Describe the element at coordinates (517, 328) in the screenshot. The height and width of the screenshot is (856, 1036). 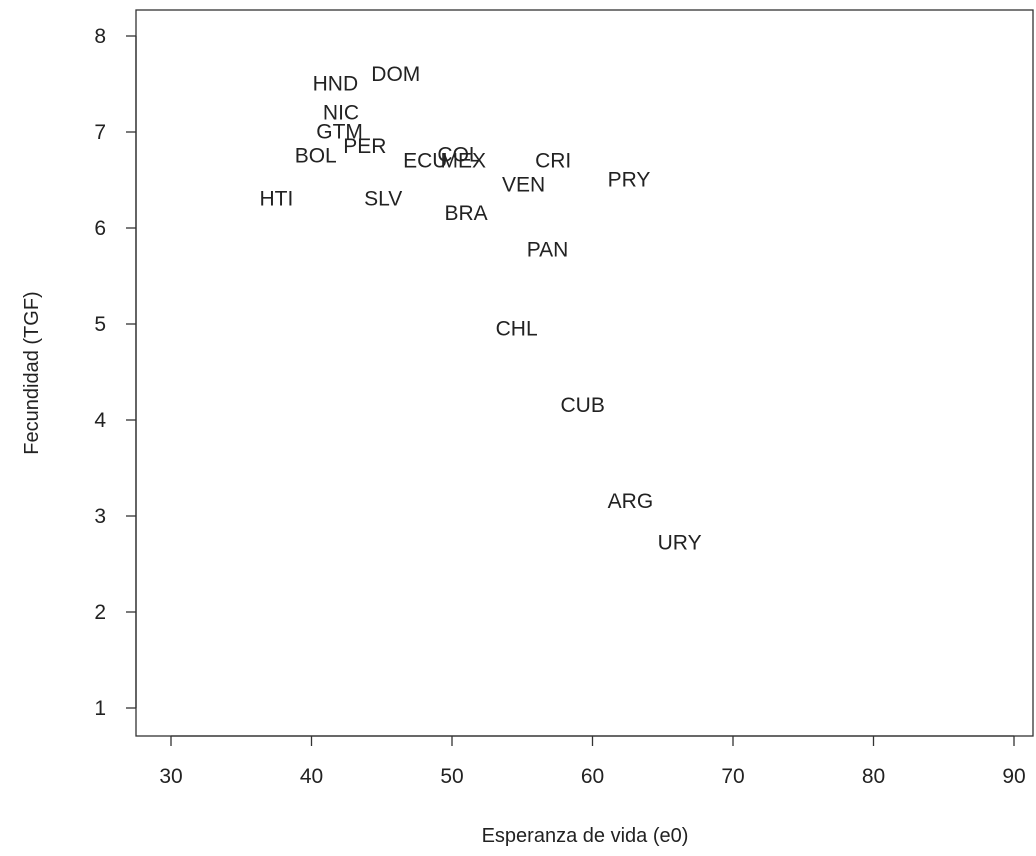
I see `point-label-chl: CHL` at that location.